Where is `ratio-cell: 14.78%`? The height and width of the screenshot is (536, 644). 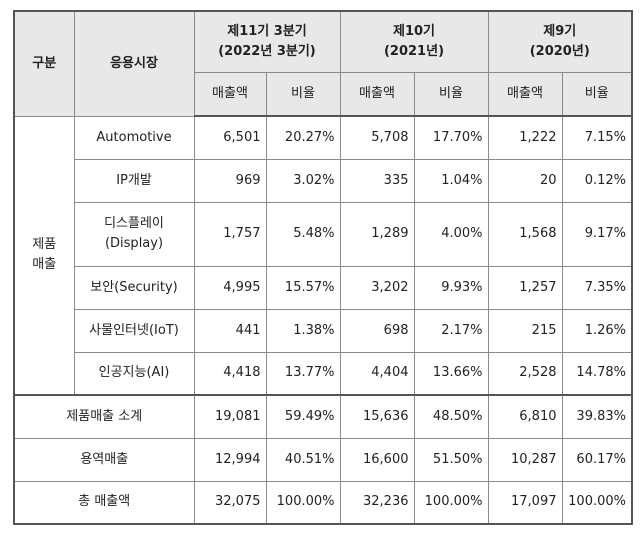 ratio-cell: 14.78% is located at coordinates (597, 373).